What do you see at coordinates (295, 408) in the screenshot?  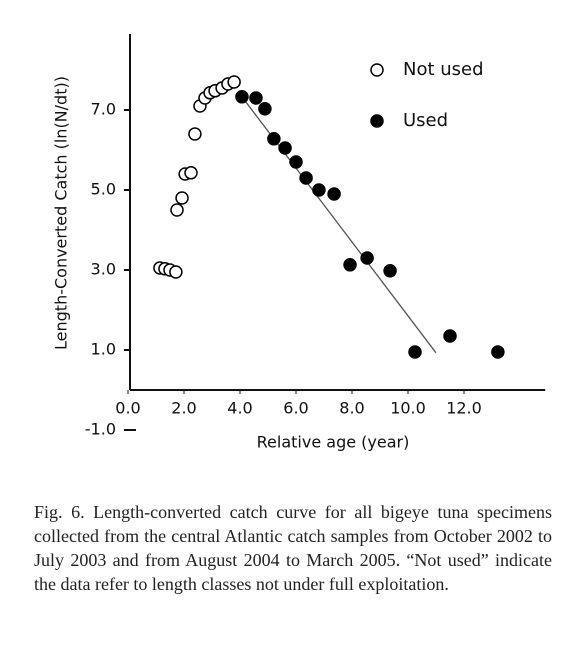 I see `x-tick-label: 6.0` at bounding box center [295, 408].